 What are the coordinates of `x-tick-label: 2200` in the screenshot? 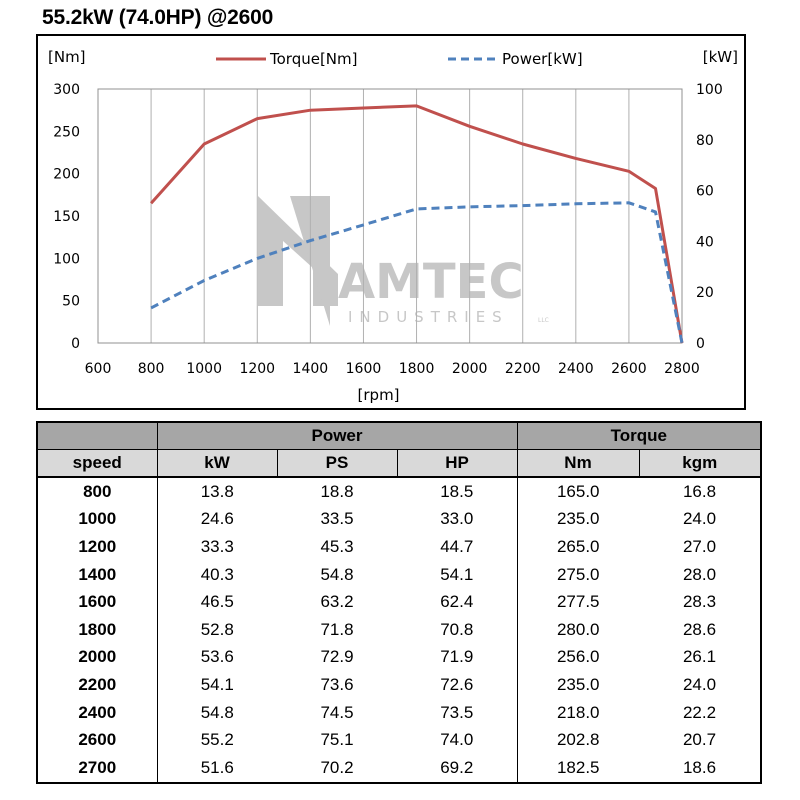 It's located at (523, 369).